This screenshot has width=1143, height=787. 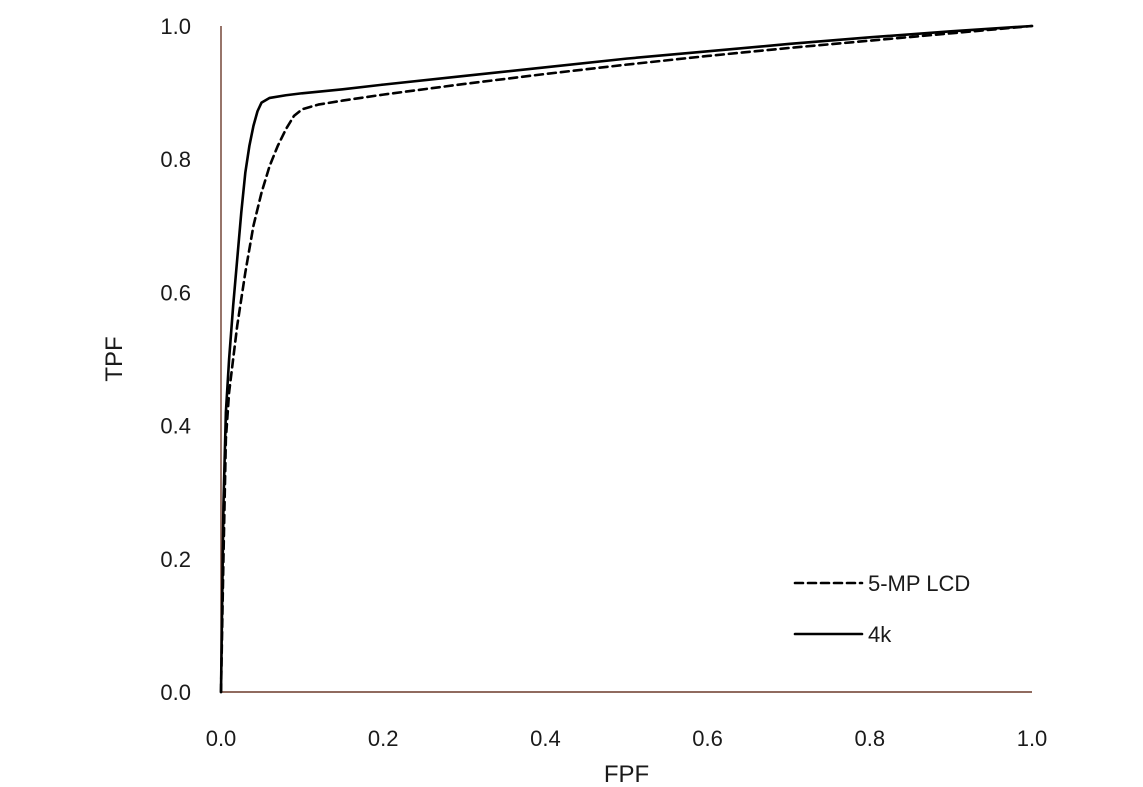 What do you see at coordinates (545, 738) in the screenshot?
I see `x-tick-label: 0.4` at bounding box center [545, 738].